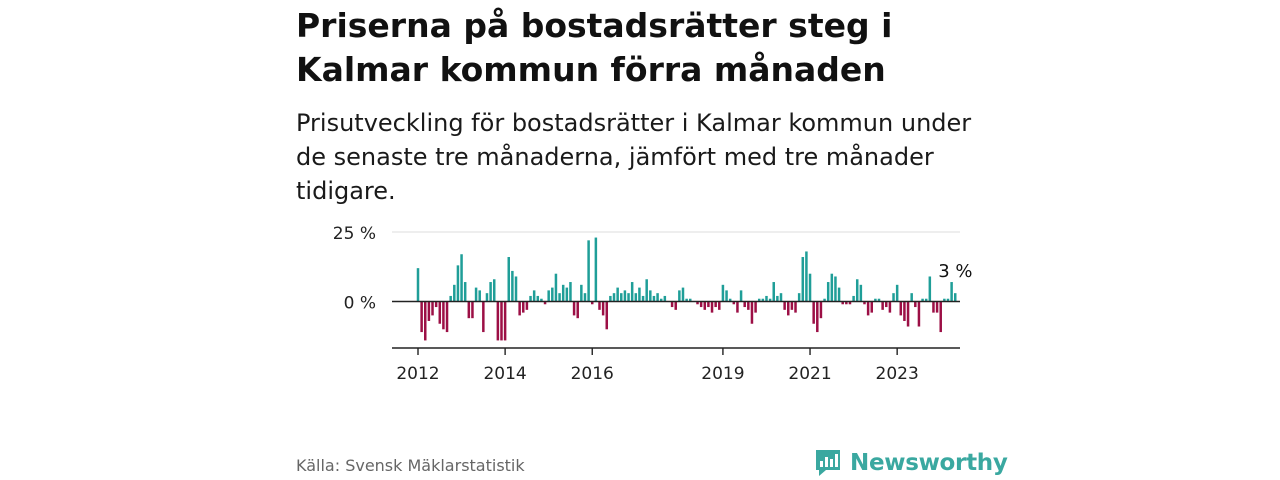 The height and width of the screenshot is (480, 1280). Describe the element at coordinates (360, 304) in the screenshot. I see `y-tick-label: 0 %` at that location.